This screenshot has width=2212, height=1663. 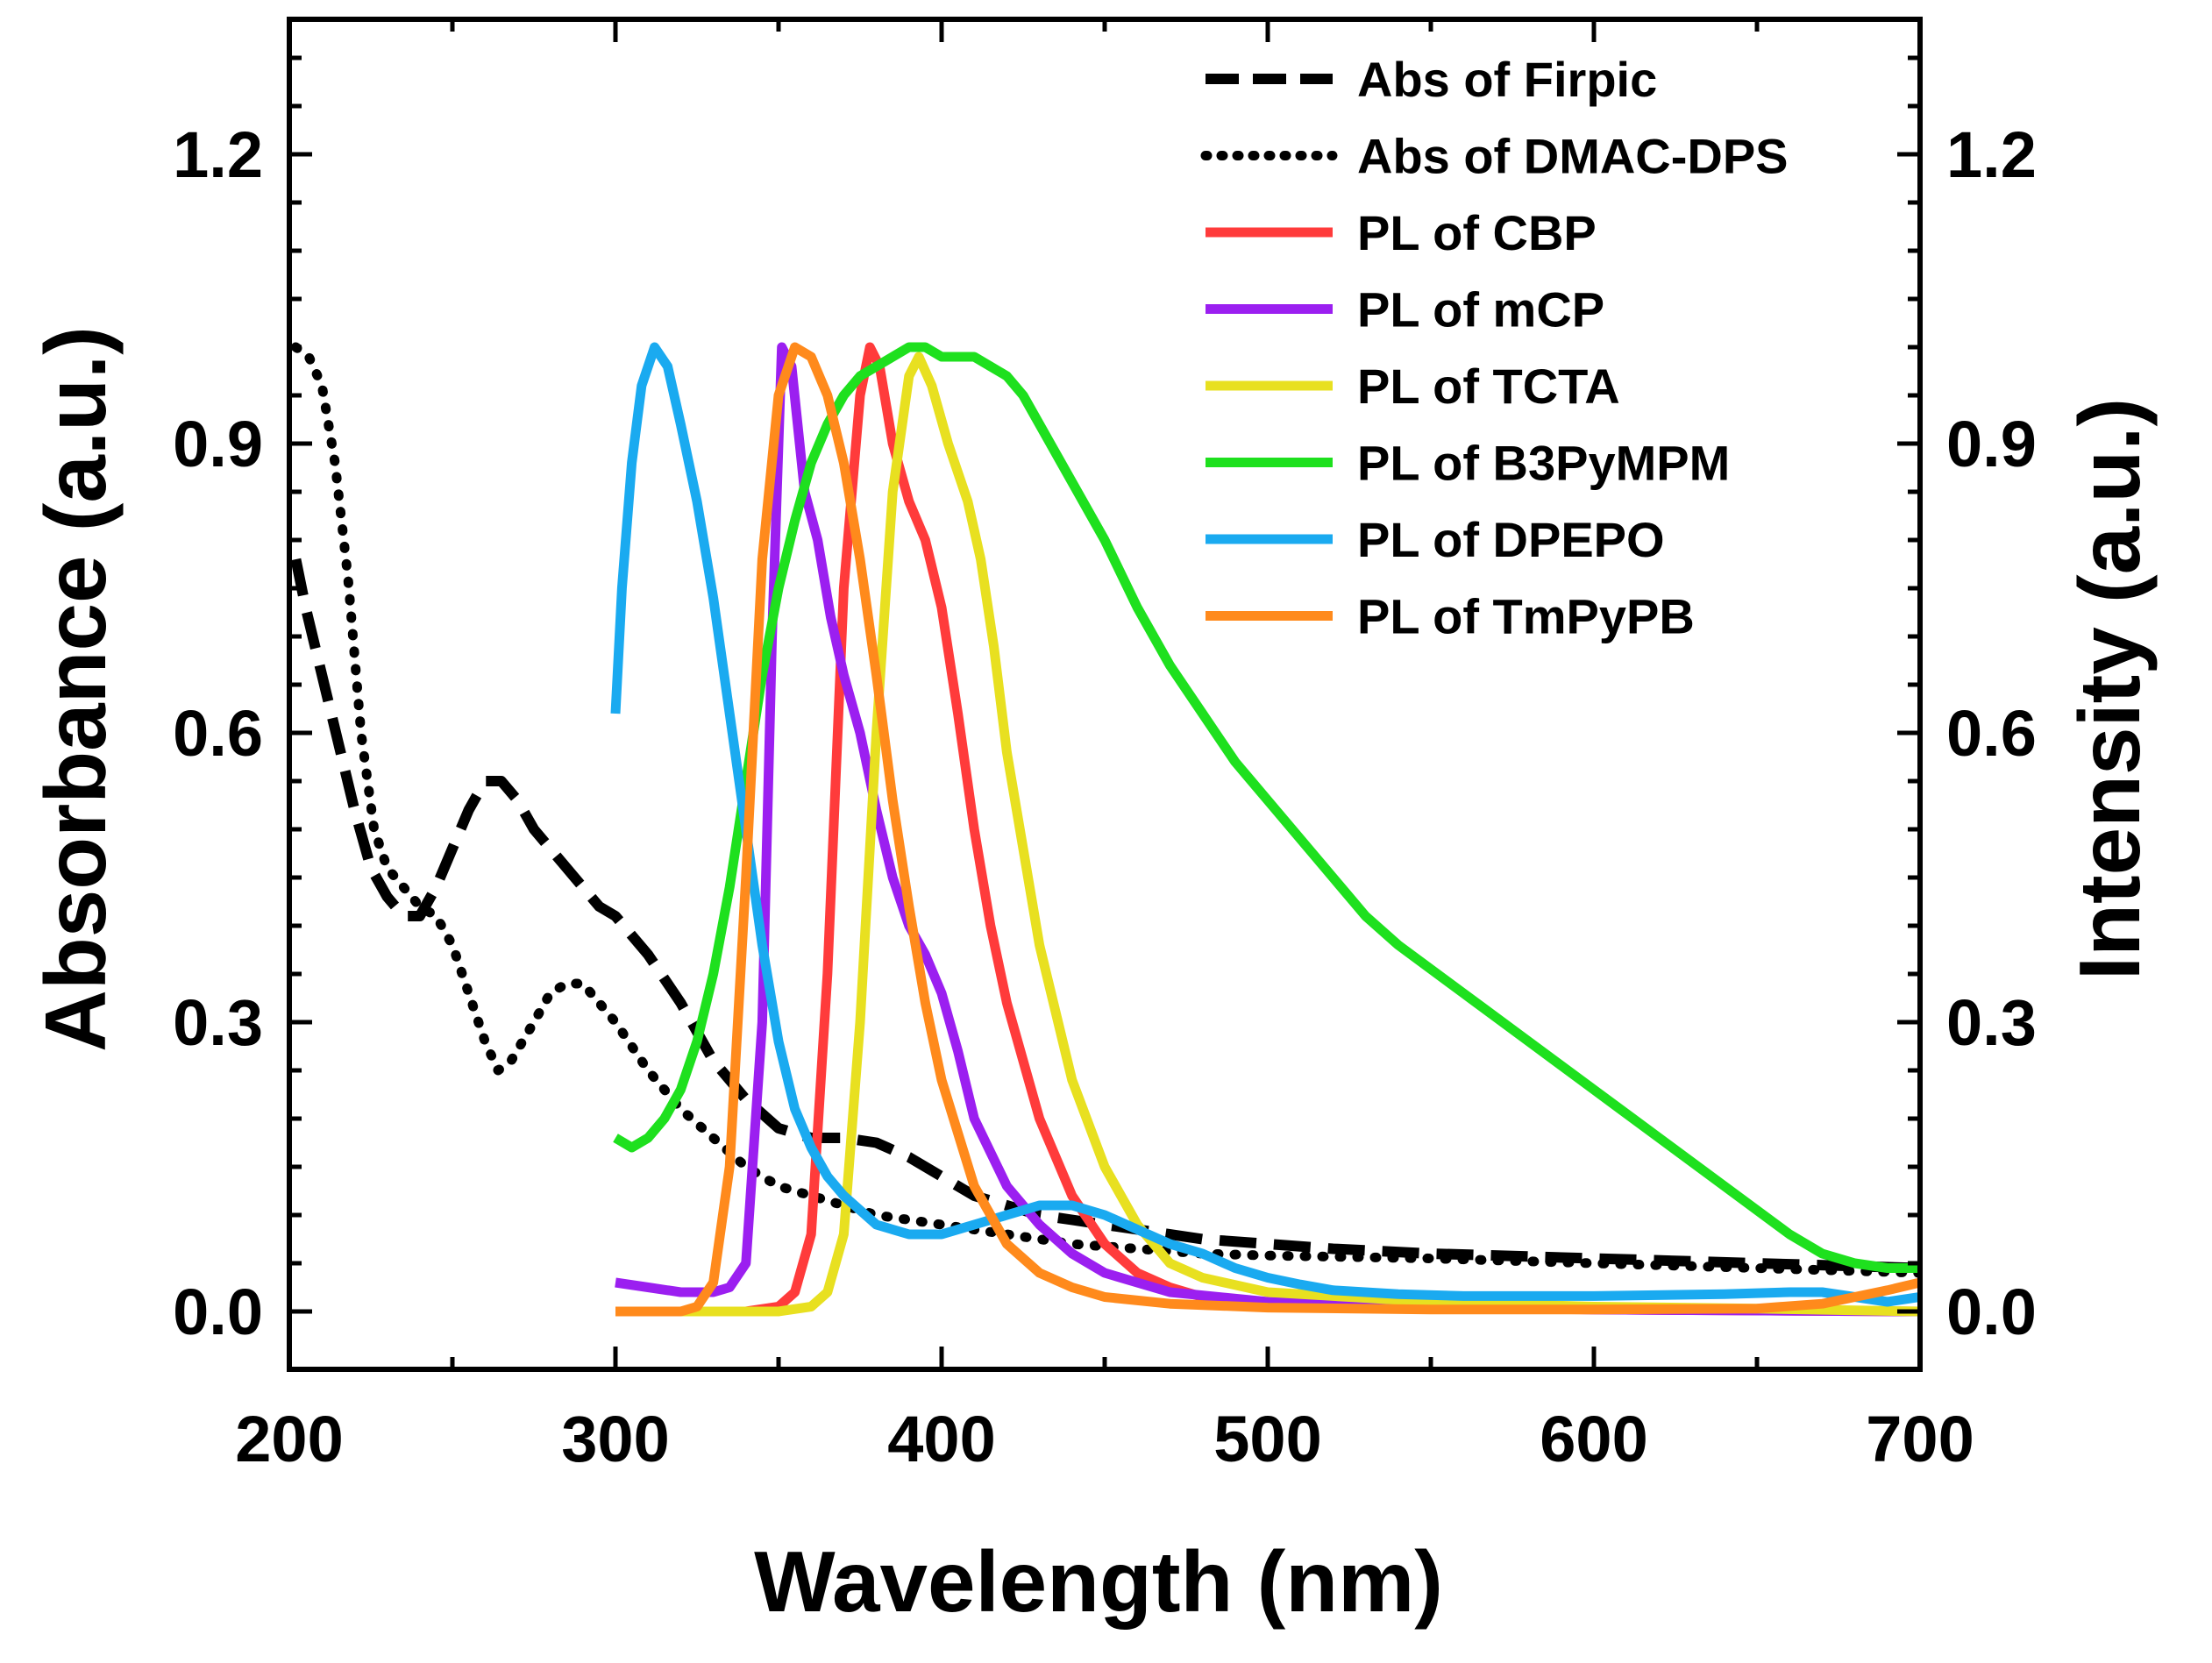 I want to click on x-tick-label-200: 200, so click(x=289, y=1439).